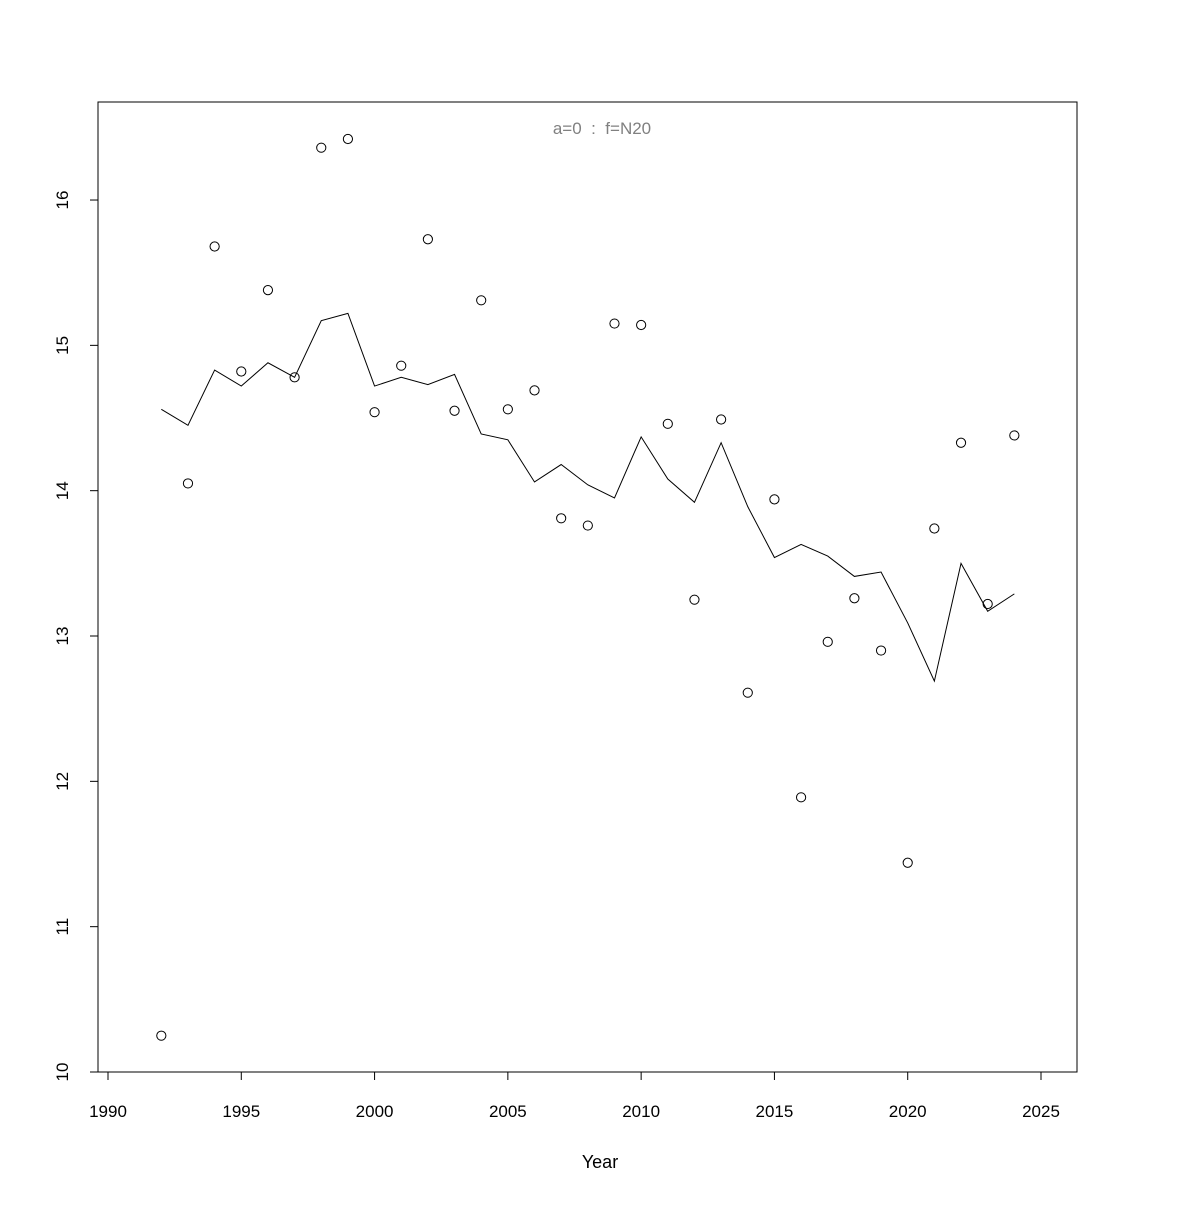 The image size is (1200, 1205). What do you see at coordinates (108, 1111) in the screenshot?
I see `x-tick-label: 1990` at bounding box center [108, 1111].